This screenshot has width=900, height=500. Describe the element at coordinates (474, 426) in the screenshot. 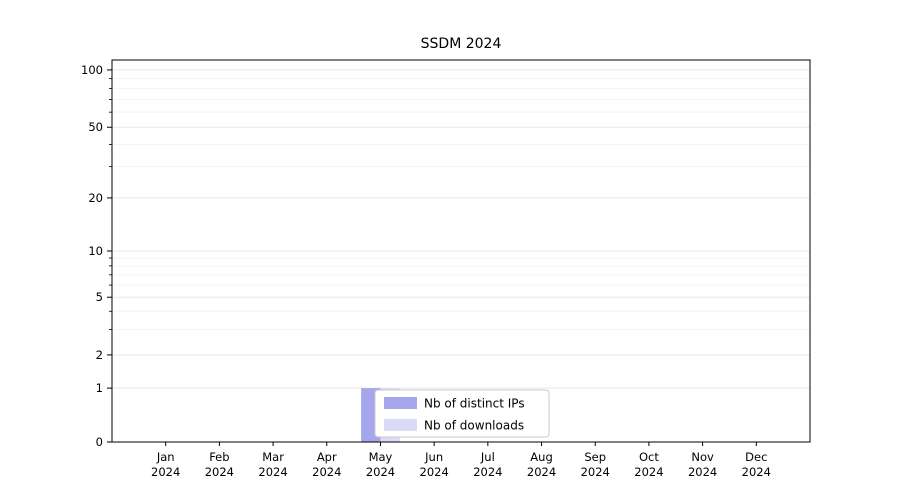

I see `legend-label: Nb of downloads` at that location.